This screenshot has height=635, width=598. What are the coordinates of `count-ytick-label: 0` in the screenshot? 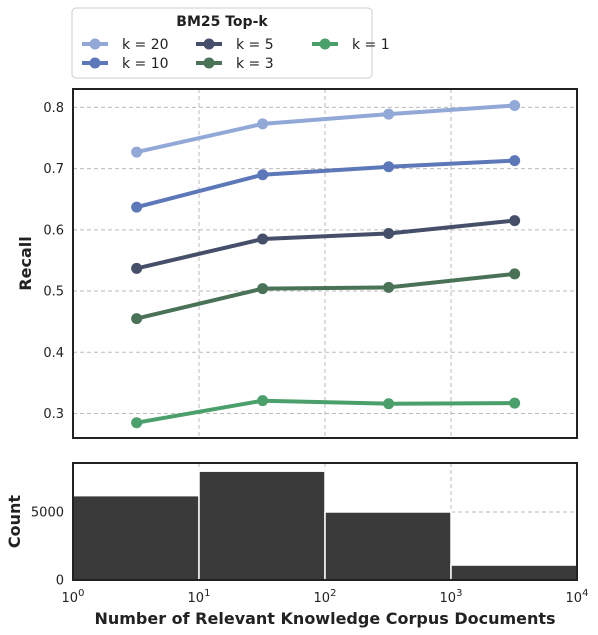 It's located at (60, 581).